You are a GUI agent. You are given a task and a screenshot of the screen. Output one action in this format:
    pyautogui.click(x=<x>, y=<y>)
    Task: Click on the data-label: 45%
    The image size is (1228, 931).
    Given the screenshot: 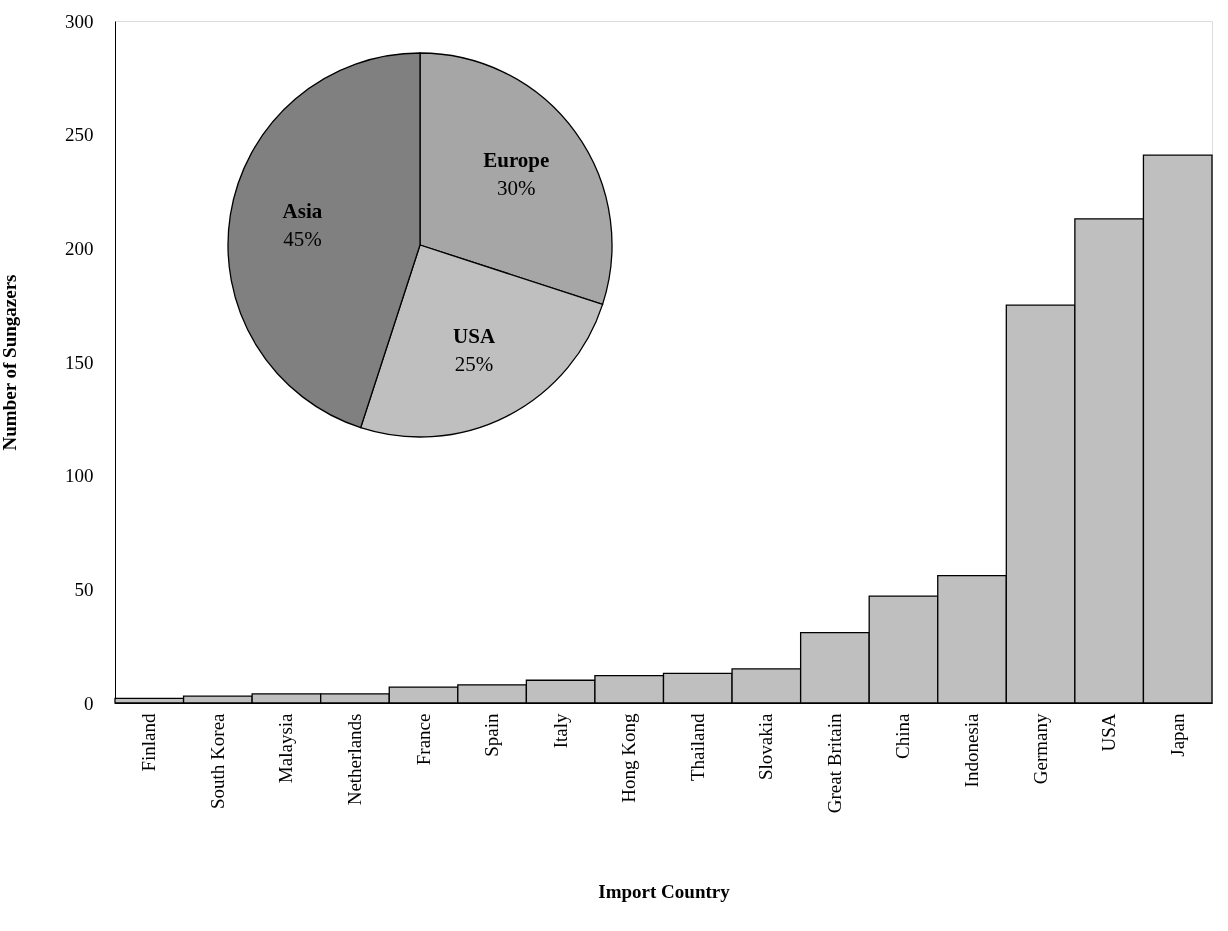 What is the action you would take?
    pyautogui.click(x=302, y=239)
    